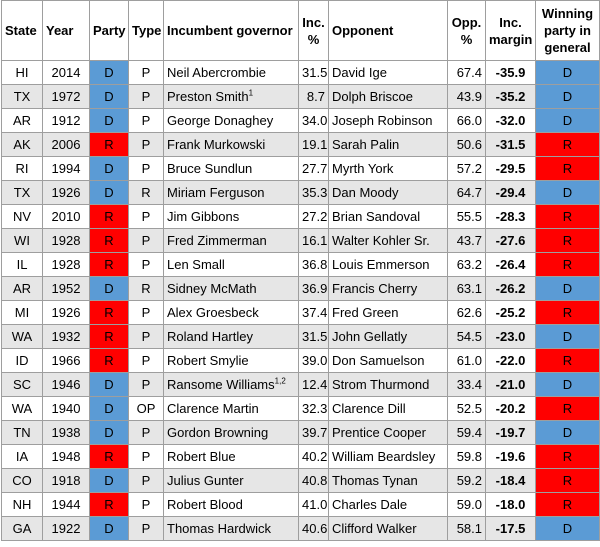 The width and height of the screenshot is (600, 547). Describe the element at coordinates (567, 30) in the screenshot. I see `header-winning-party: Winning party in general` at that location.